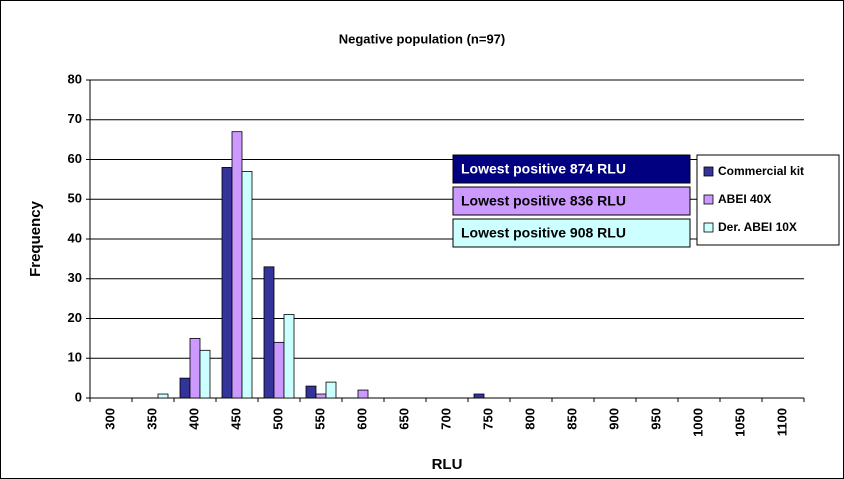 The image size is (844, 479). I want to click on x-tick-label: 550, so click(319, 419).